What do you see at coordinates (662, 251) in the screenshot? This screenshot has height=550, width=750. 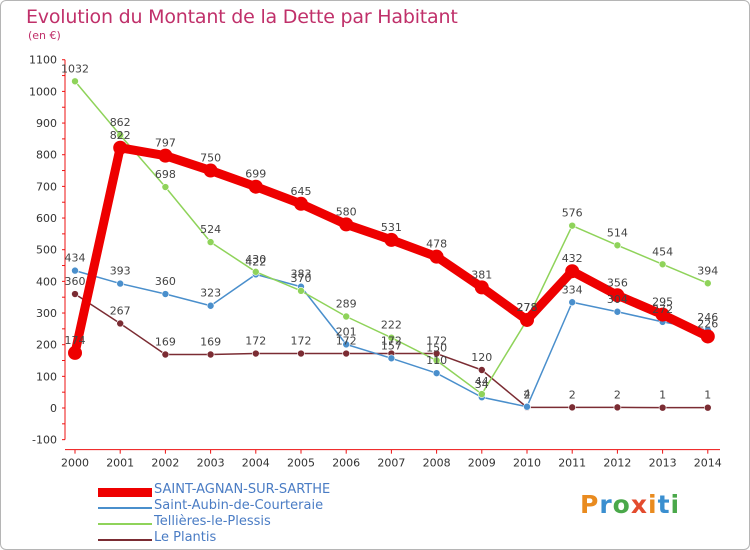 I see `data-label: 454` at bounding box center [662, 251].